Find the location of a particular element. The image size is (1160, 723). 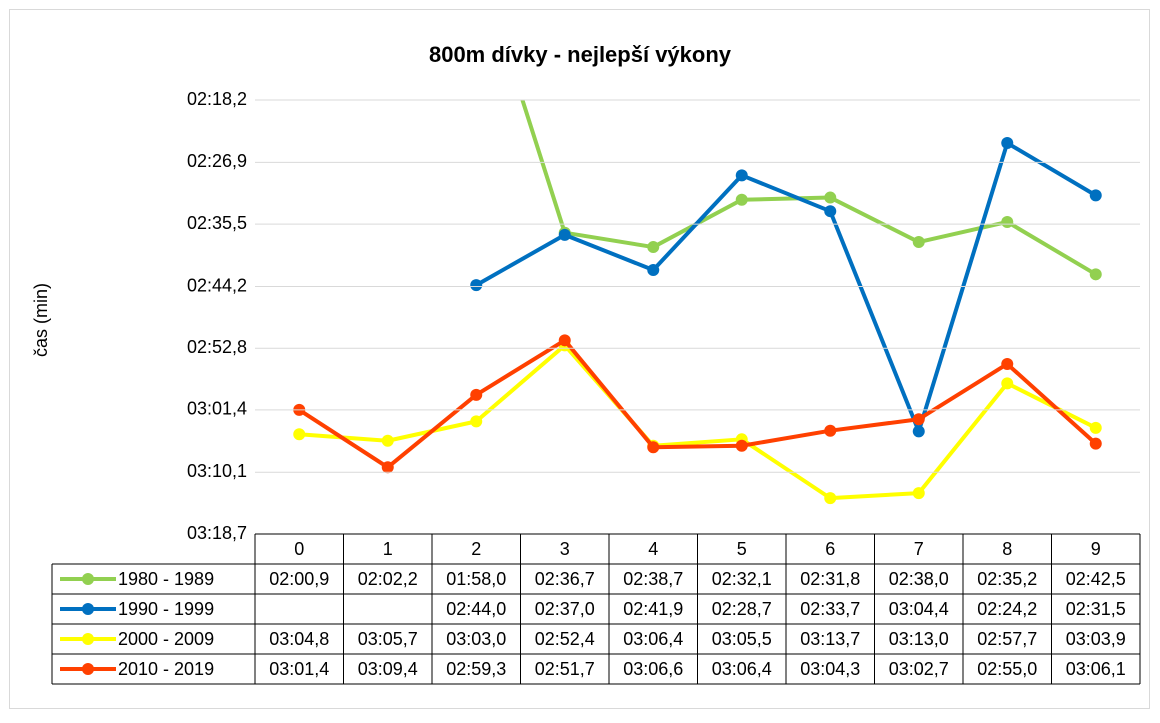

table-cell: 02:36,7 is located at coordinates (565, 579).